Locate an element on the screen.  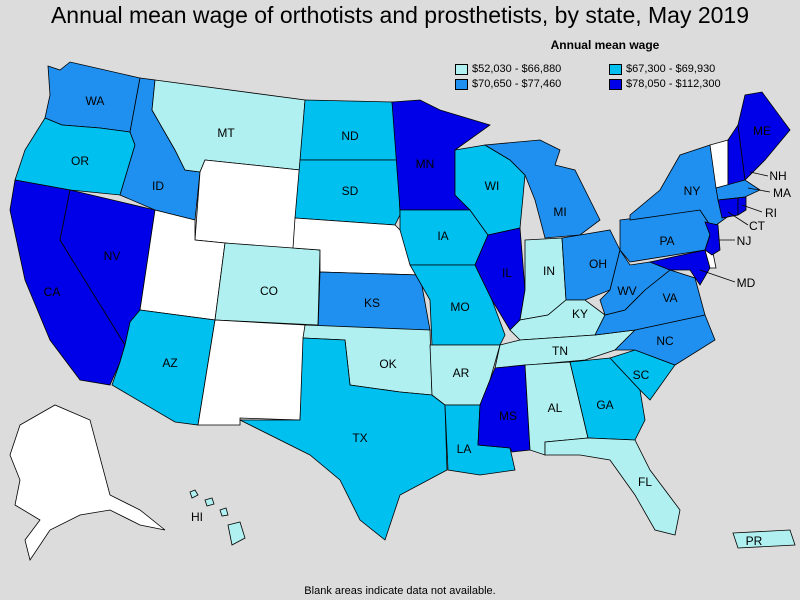
legend-label: $52,030 - $66,880 is located at coordinates (517, 69).